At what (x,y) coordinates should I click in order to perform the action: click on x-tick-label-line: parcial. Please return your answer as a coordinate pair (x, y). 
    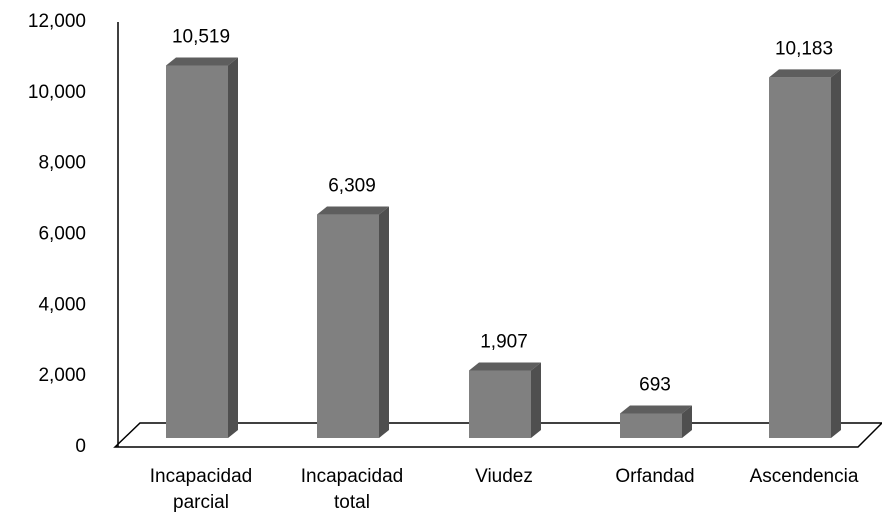
    Looking at the image, I should click on (201, 502).